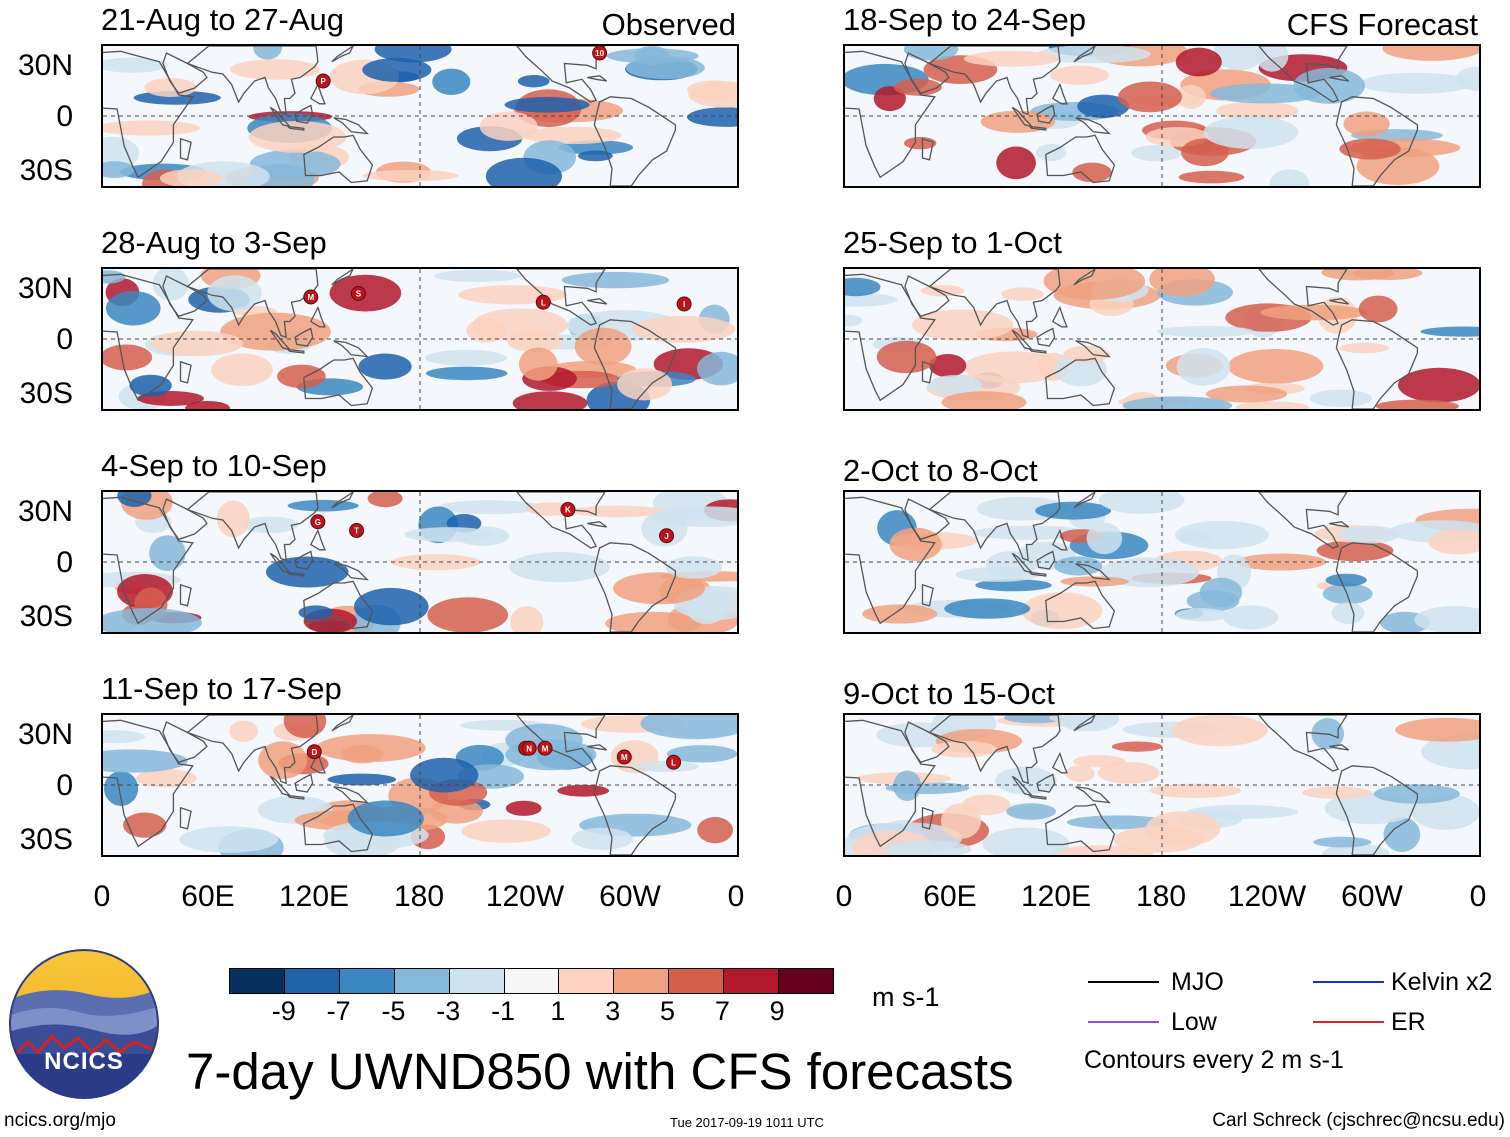  What do you see at coordinates (600, 53) in the screenshot?
I see `tropical-cyclone-icon: 10` at bounding box center [600, 53].